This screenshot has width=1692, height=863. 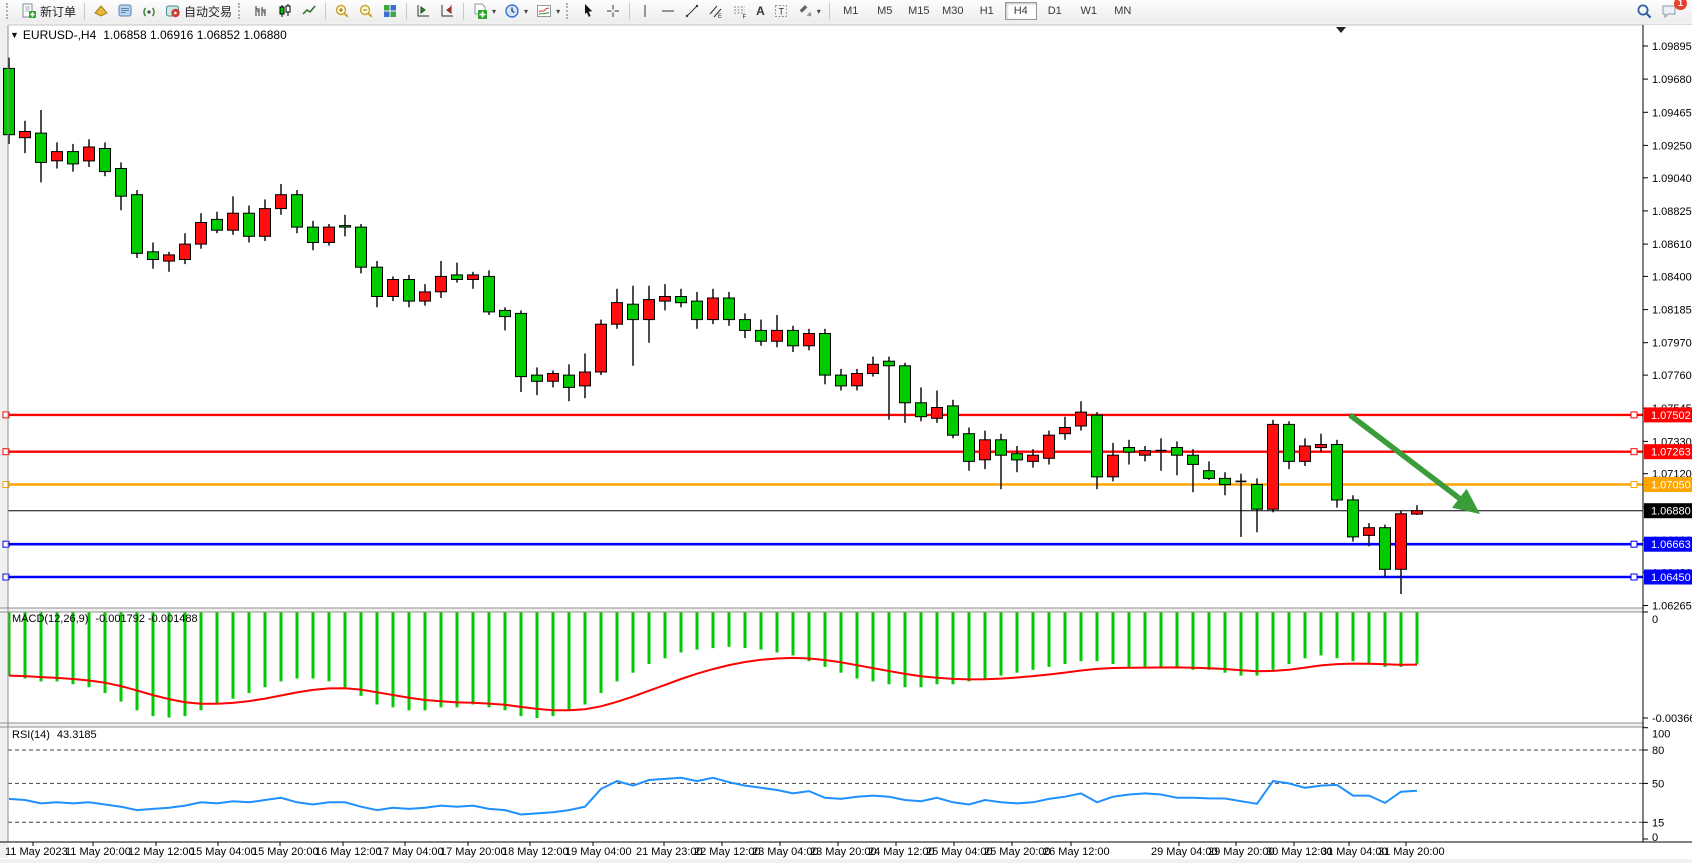 What do you see at coordinates (851, 11) in the screenshot?
I see `timeframe-M1: M1` at bounding box center [851, 11].